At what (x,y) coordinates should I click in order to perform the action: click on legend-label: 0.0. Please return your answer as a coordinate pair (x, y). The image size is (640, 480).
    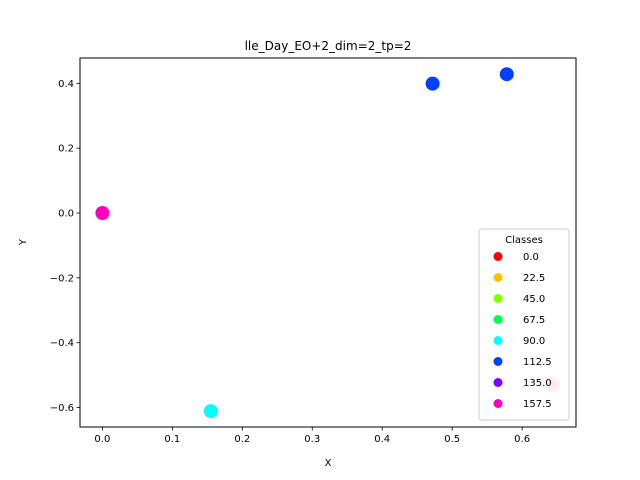
    Looking at the image, I should click on (531, 257).